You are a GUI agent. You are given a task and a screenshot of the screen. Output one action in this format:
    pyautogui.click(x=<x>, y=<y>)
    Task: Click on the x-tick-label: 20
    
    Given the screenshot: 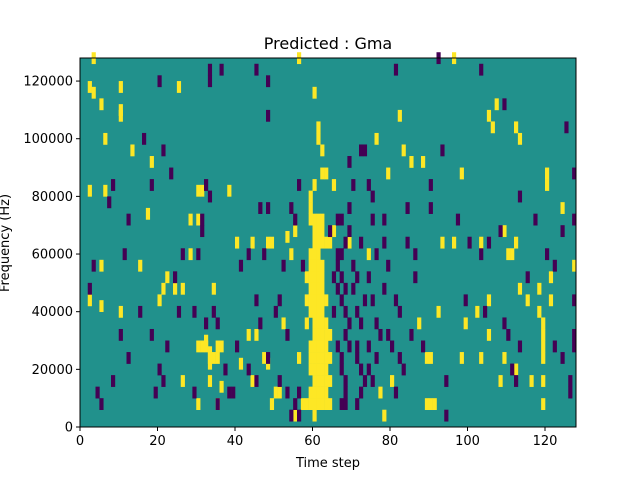 What is the action you would take?
    pyautogui.click(x=157, y=441)
    